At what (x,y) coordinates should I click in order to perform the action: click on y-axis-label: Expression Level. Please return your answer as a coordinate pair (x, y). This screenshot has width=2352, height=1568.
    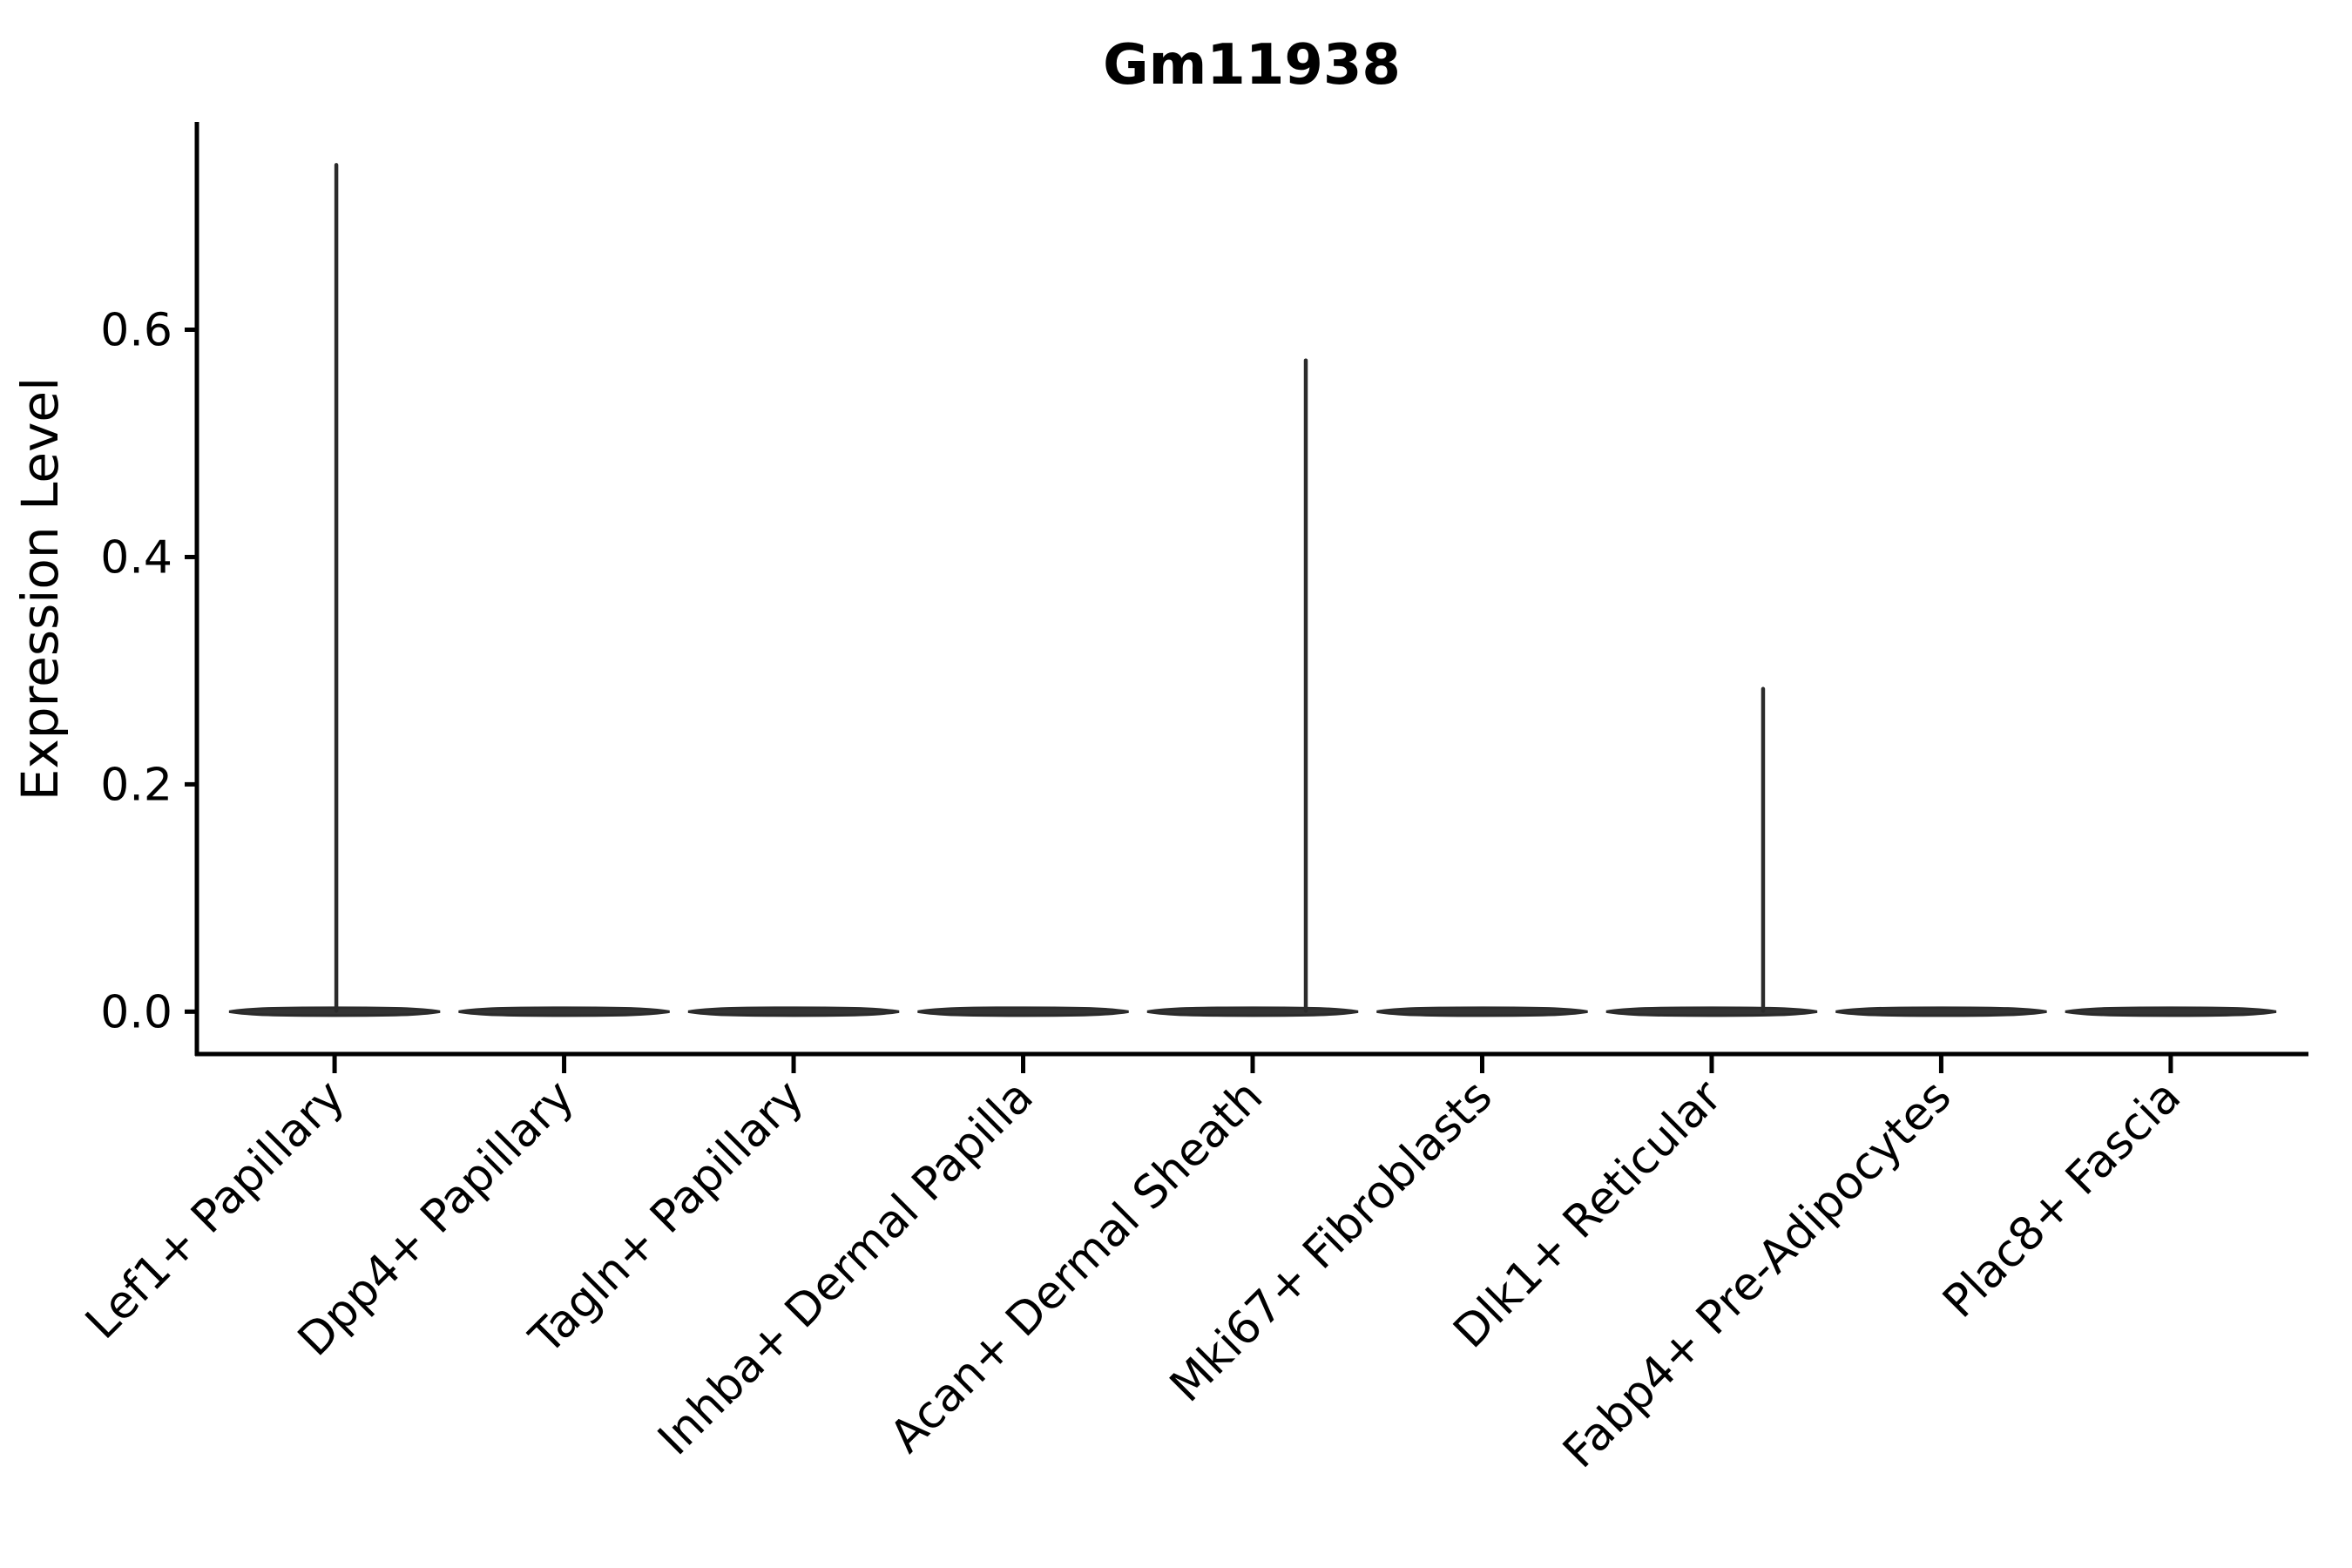
    Looking at the image, I should click on (40, 589).